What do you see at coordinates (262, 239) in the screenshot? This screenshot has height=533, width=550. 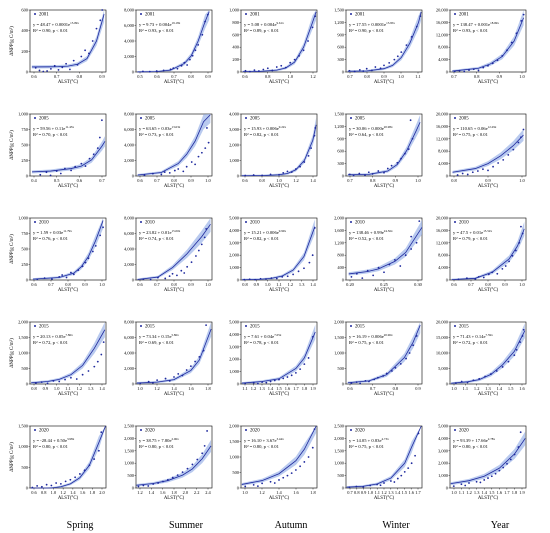 I see `fit-stats: R² = 0.82, p < 0.01` at bounding box center [262, 239].